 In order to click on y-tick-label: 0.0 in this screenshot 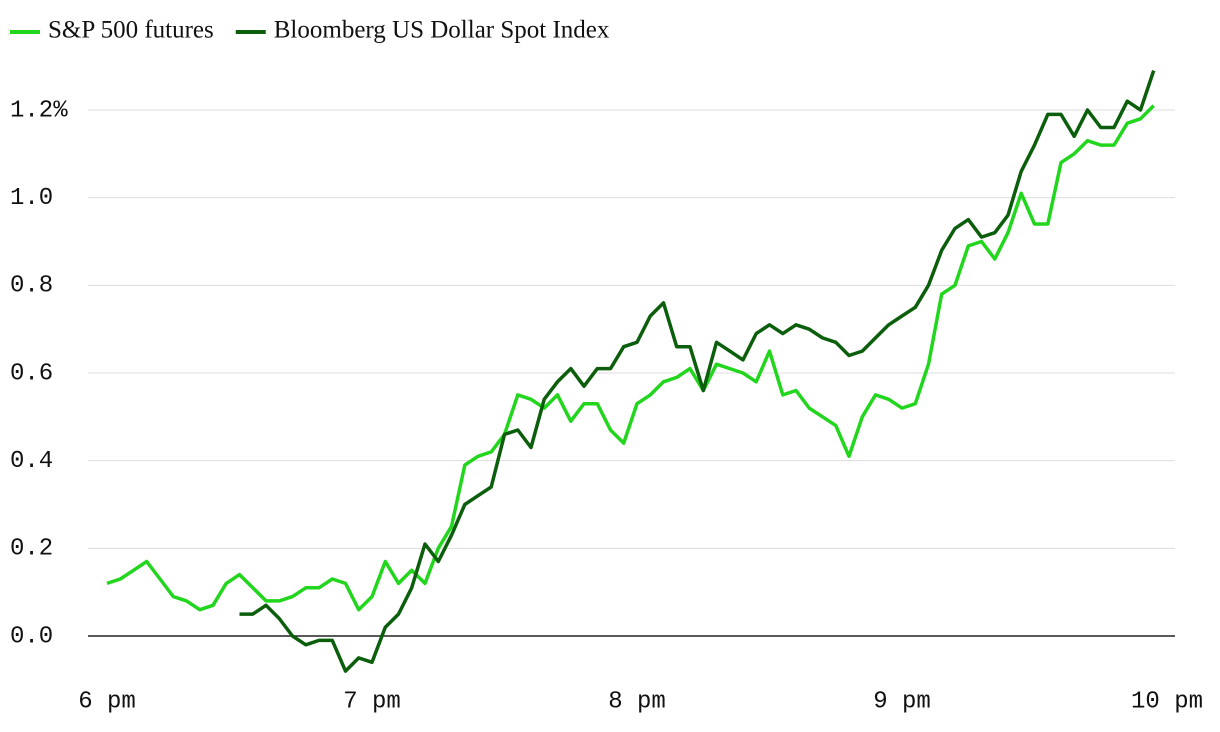, I will do `click(31, 636)`.